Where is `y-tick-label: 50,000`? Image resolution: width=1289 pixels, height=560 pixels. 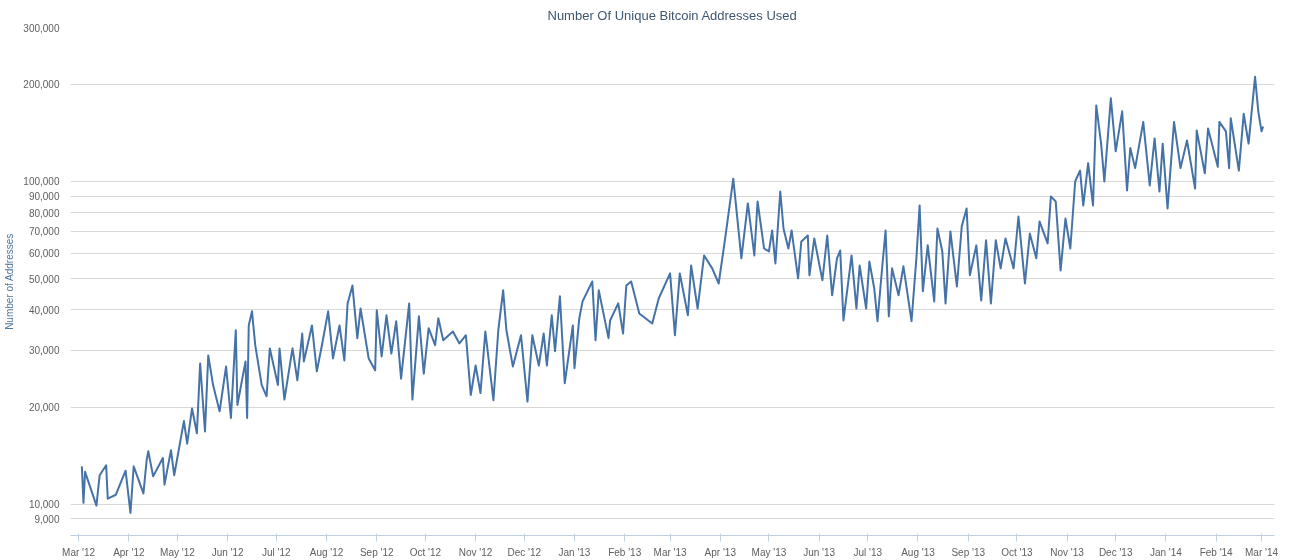 y-tick-label: 50,000 is located at coordinates (44, 279).